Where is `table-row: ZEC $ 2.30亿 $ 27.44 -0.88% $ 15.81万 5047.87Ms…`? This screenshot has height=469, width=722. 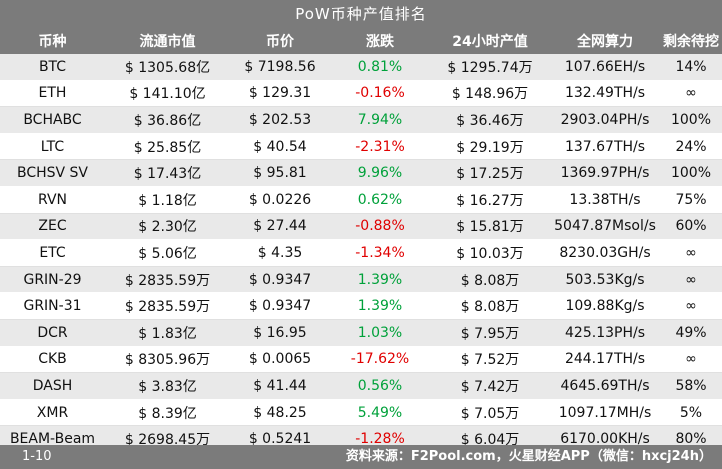
table-row: ZEC $ 2.30亿 $ 27.44 -0.88% $ 15.81万 5047.87Ms… is located at coordinates (361, 227).